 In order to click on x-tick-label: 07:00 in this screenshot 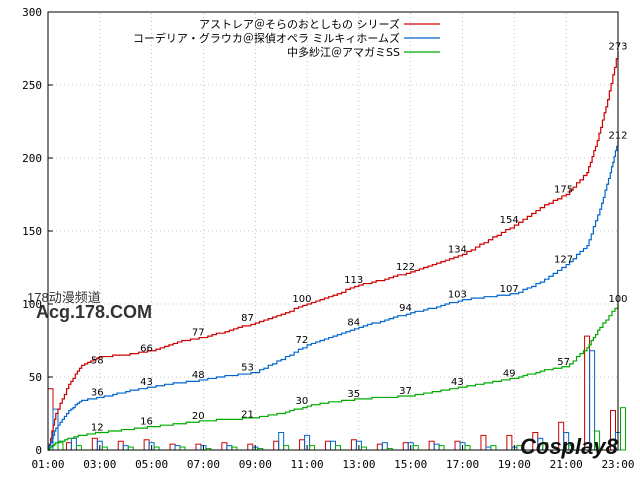, I will do `click(203, 464)`.